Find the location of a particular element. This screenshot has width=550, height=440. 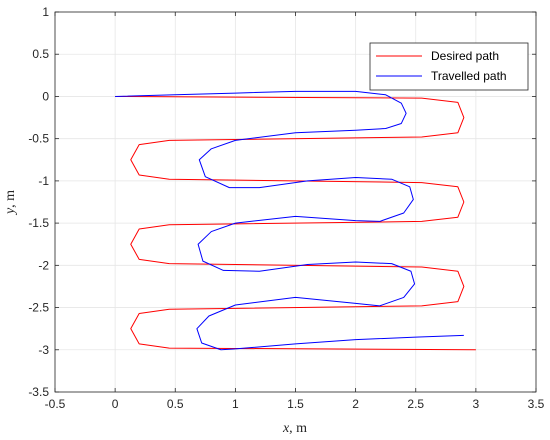

x-tick-label: 2 is located at coordinates (355, 404).